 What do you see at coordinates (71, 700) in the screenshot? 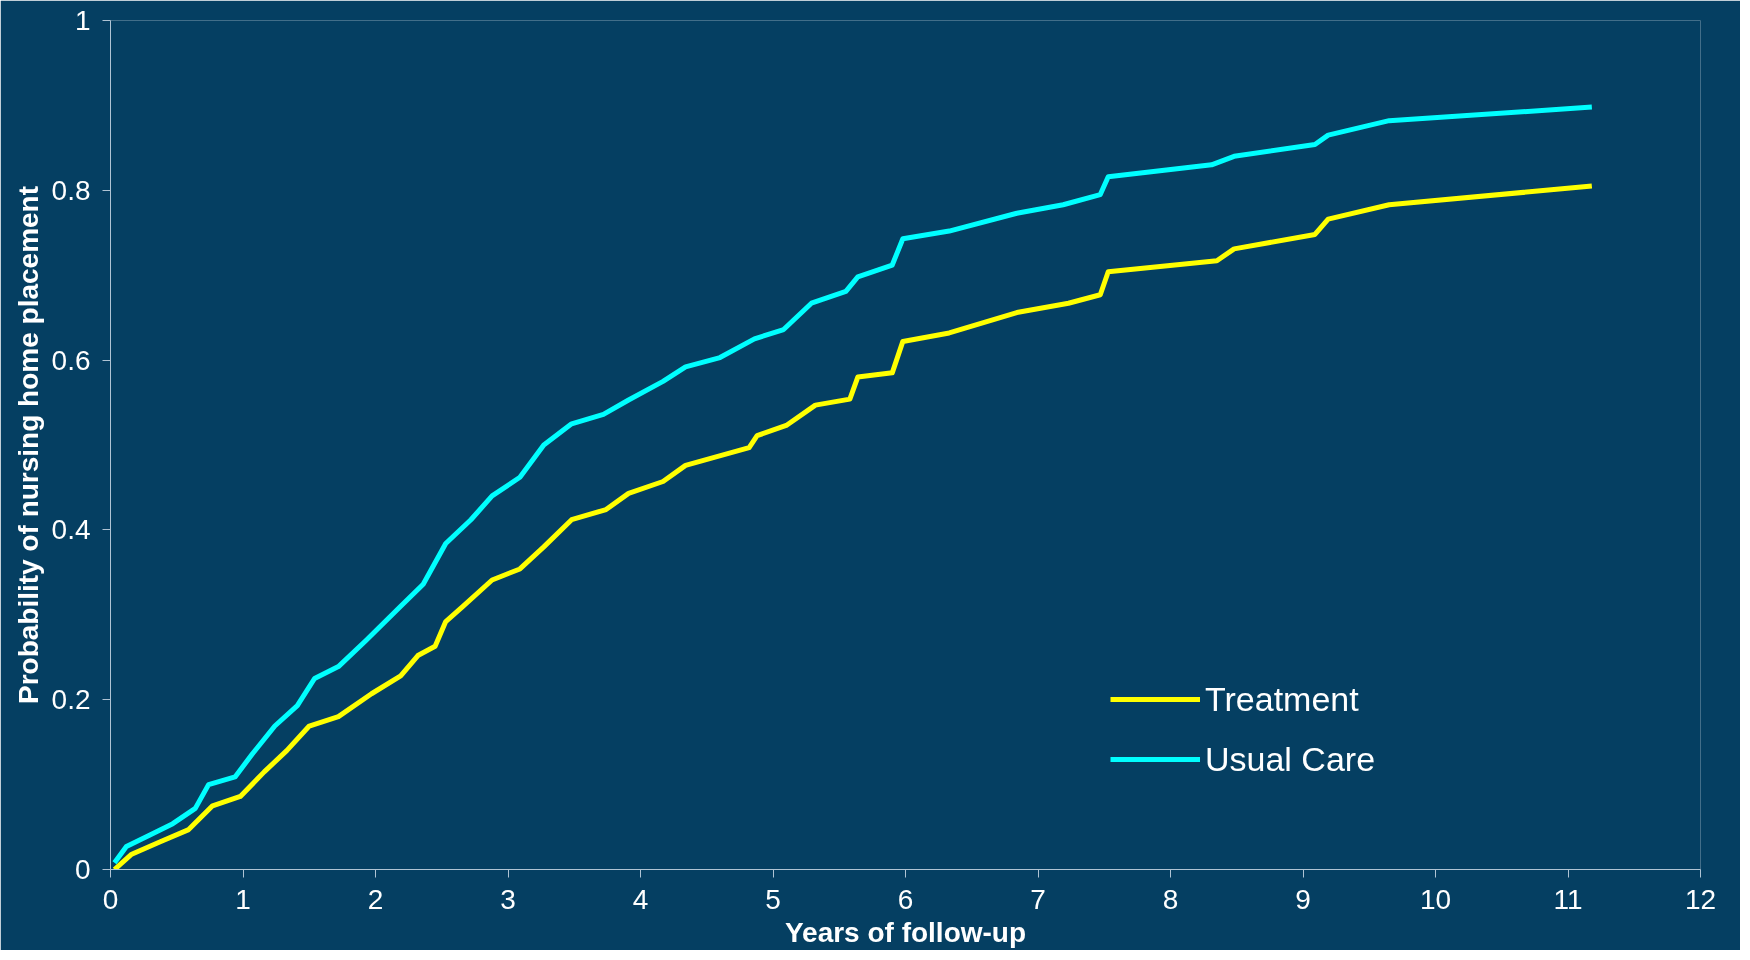
I see `y-tick-label: 0.2` at bounding box center [71, 700].